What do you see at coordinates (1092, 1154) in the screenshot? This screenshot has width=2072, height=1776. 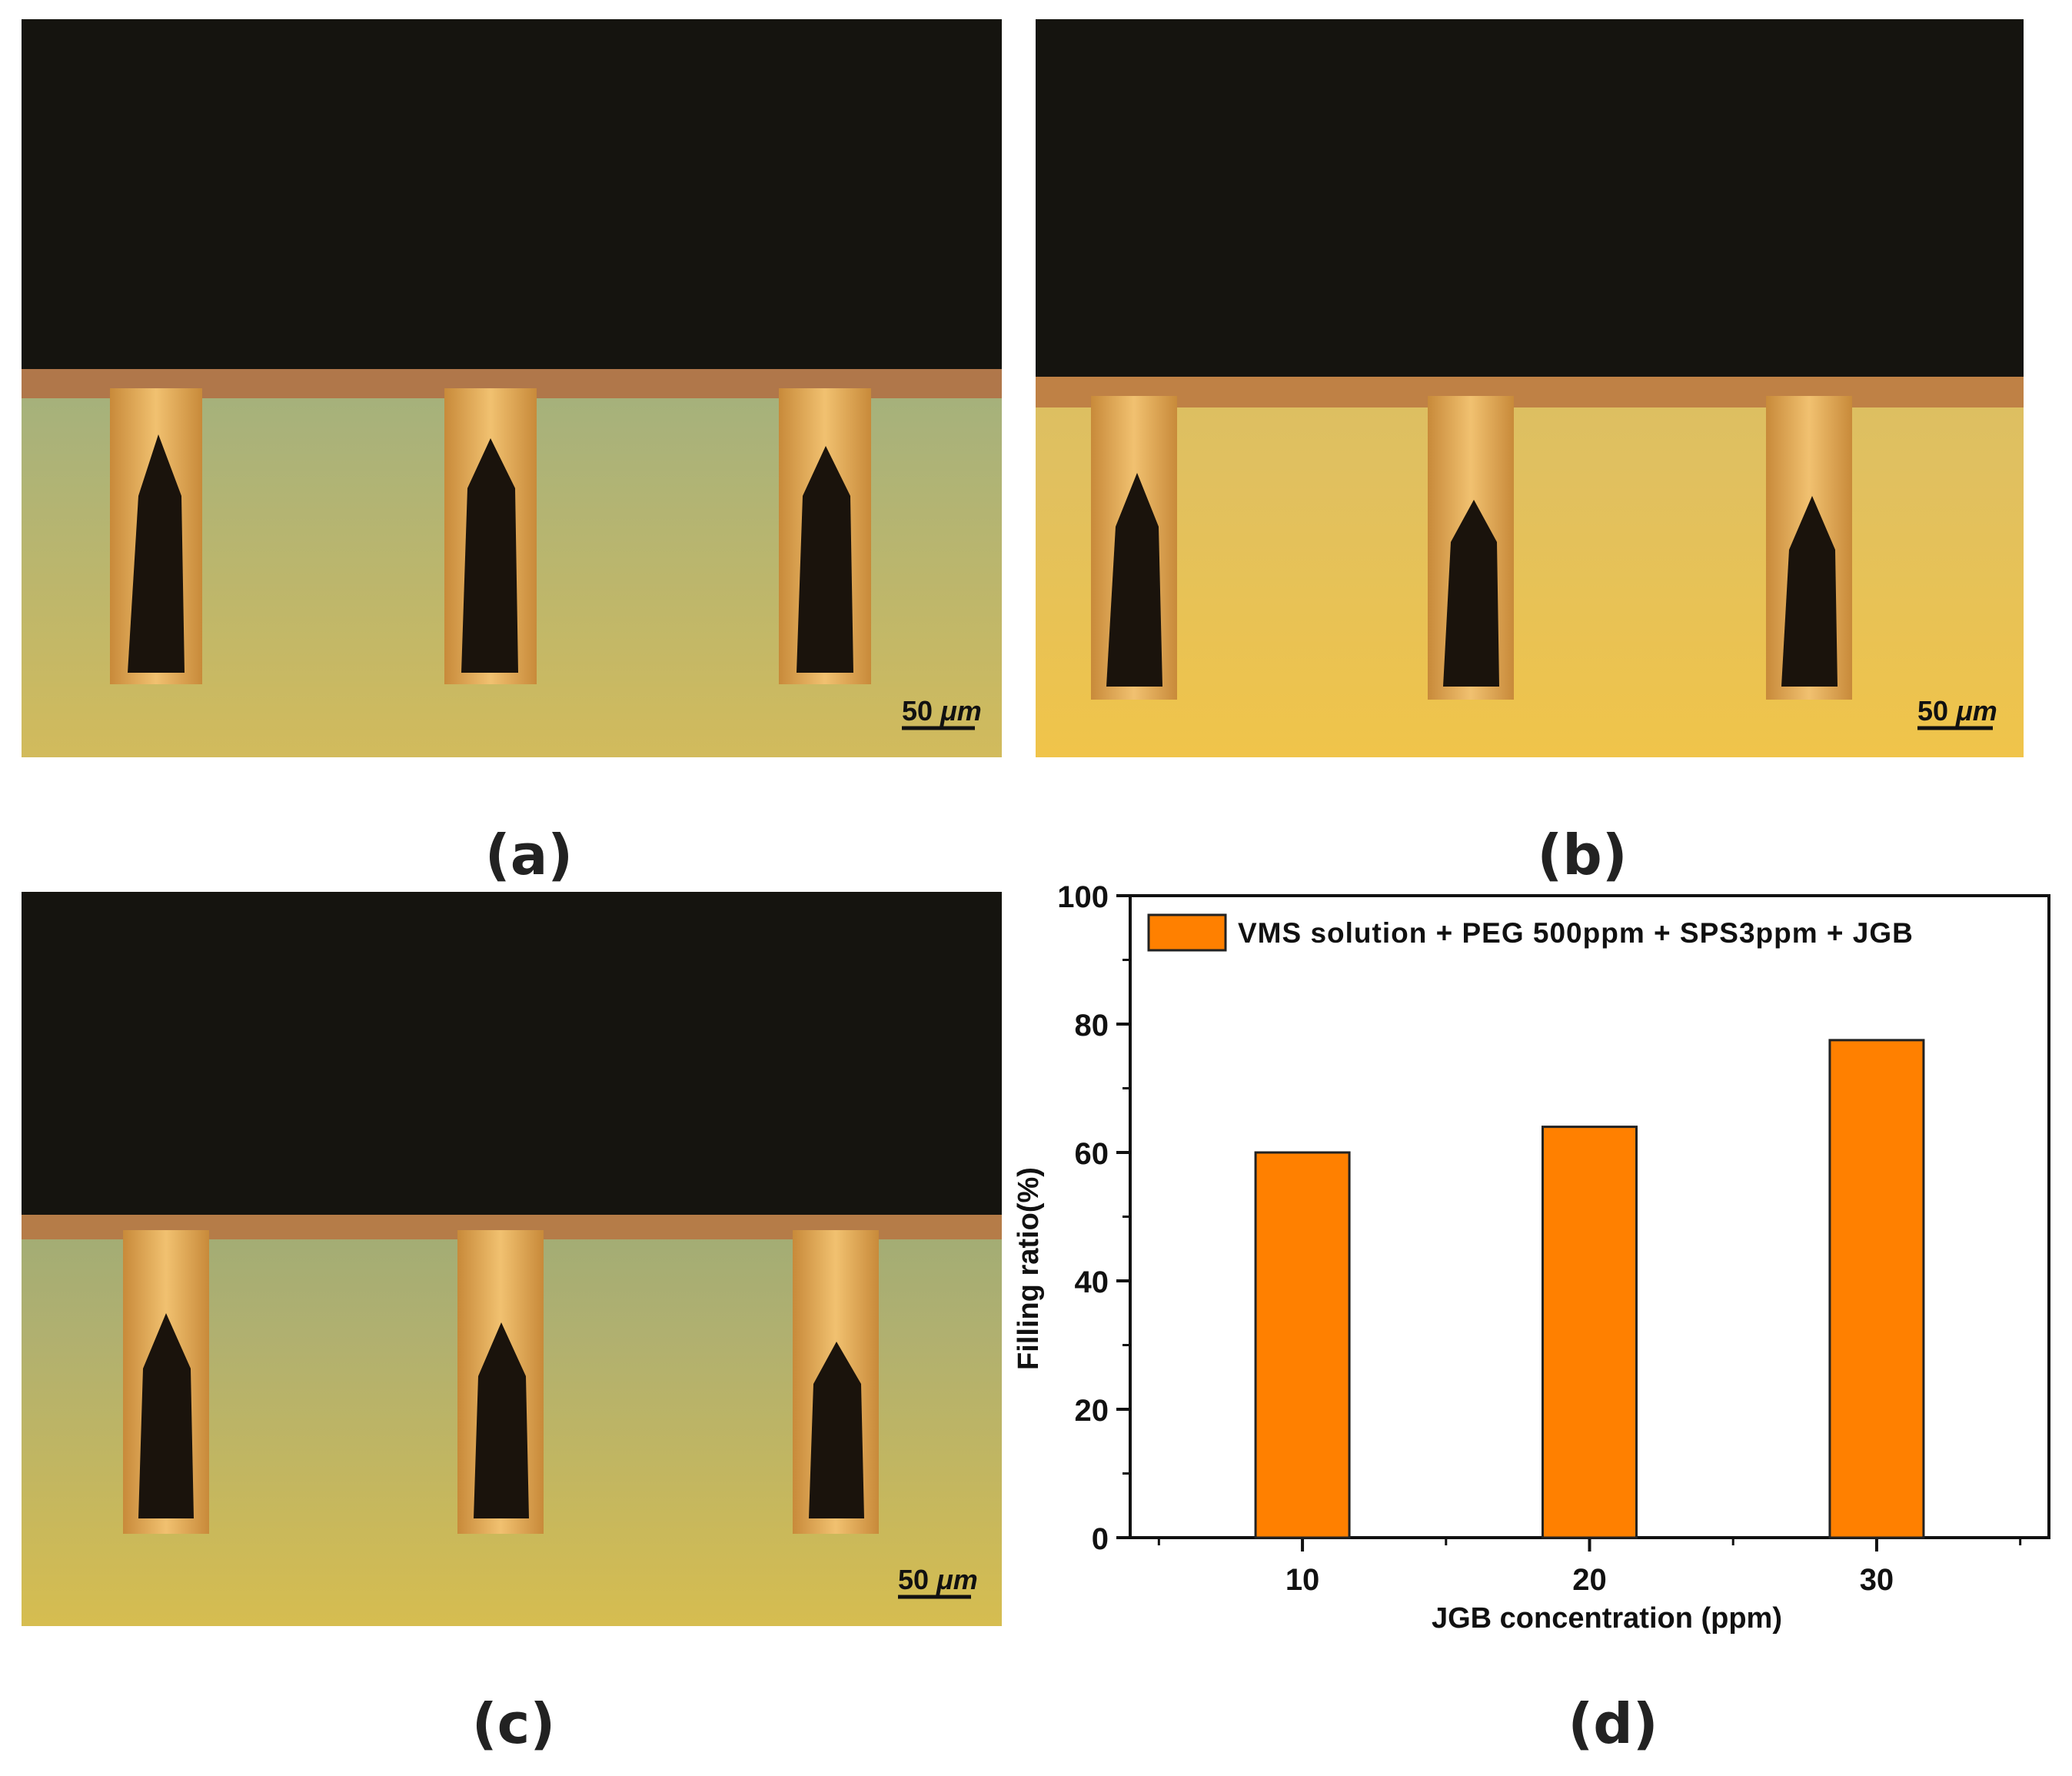 I see `y-tick-label: 60` at bounding box center [1092, 1154].